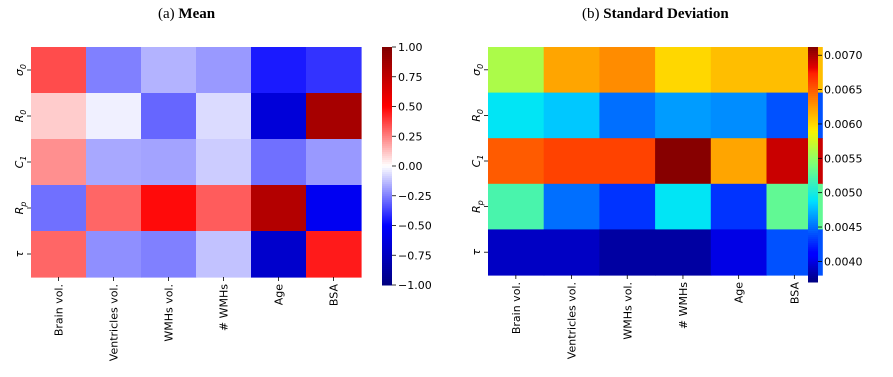 Image resolution: width=893 pixels, height=377 pixels. What do you see at coordinates (843, 55) in the screenshot?
I see `colorbar-tick-label: 0.0070` at bounding box center [843, 55].